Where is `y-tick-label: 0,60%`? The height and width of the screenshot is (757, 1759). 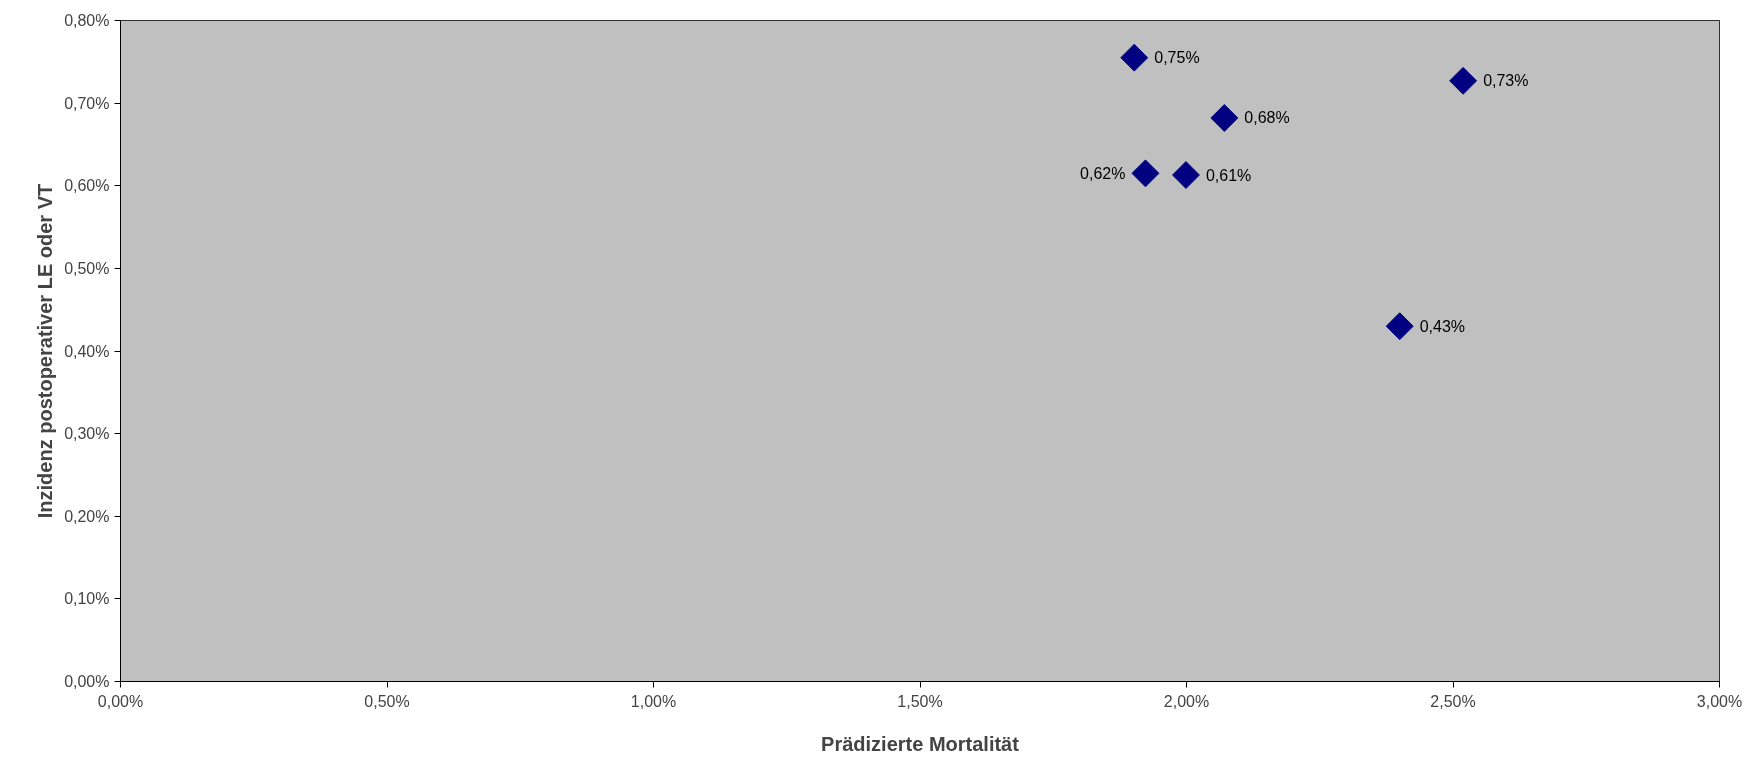 y-tick-label: 0,60% is located at coordinates (87, 186).